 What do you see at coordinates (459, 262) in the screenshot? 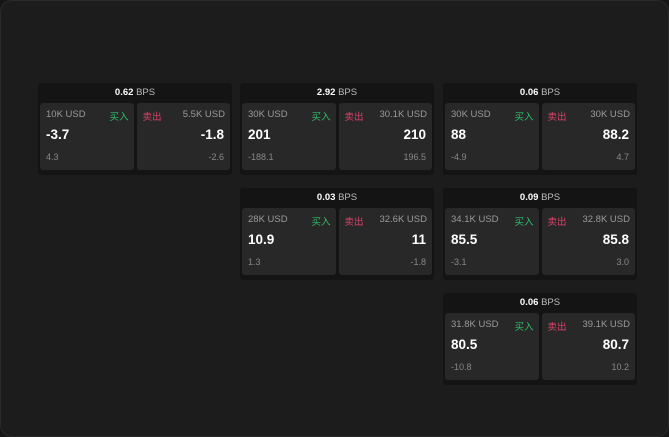
I see `buy-change: -3.1` at bounding box center [459, 262].